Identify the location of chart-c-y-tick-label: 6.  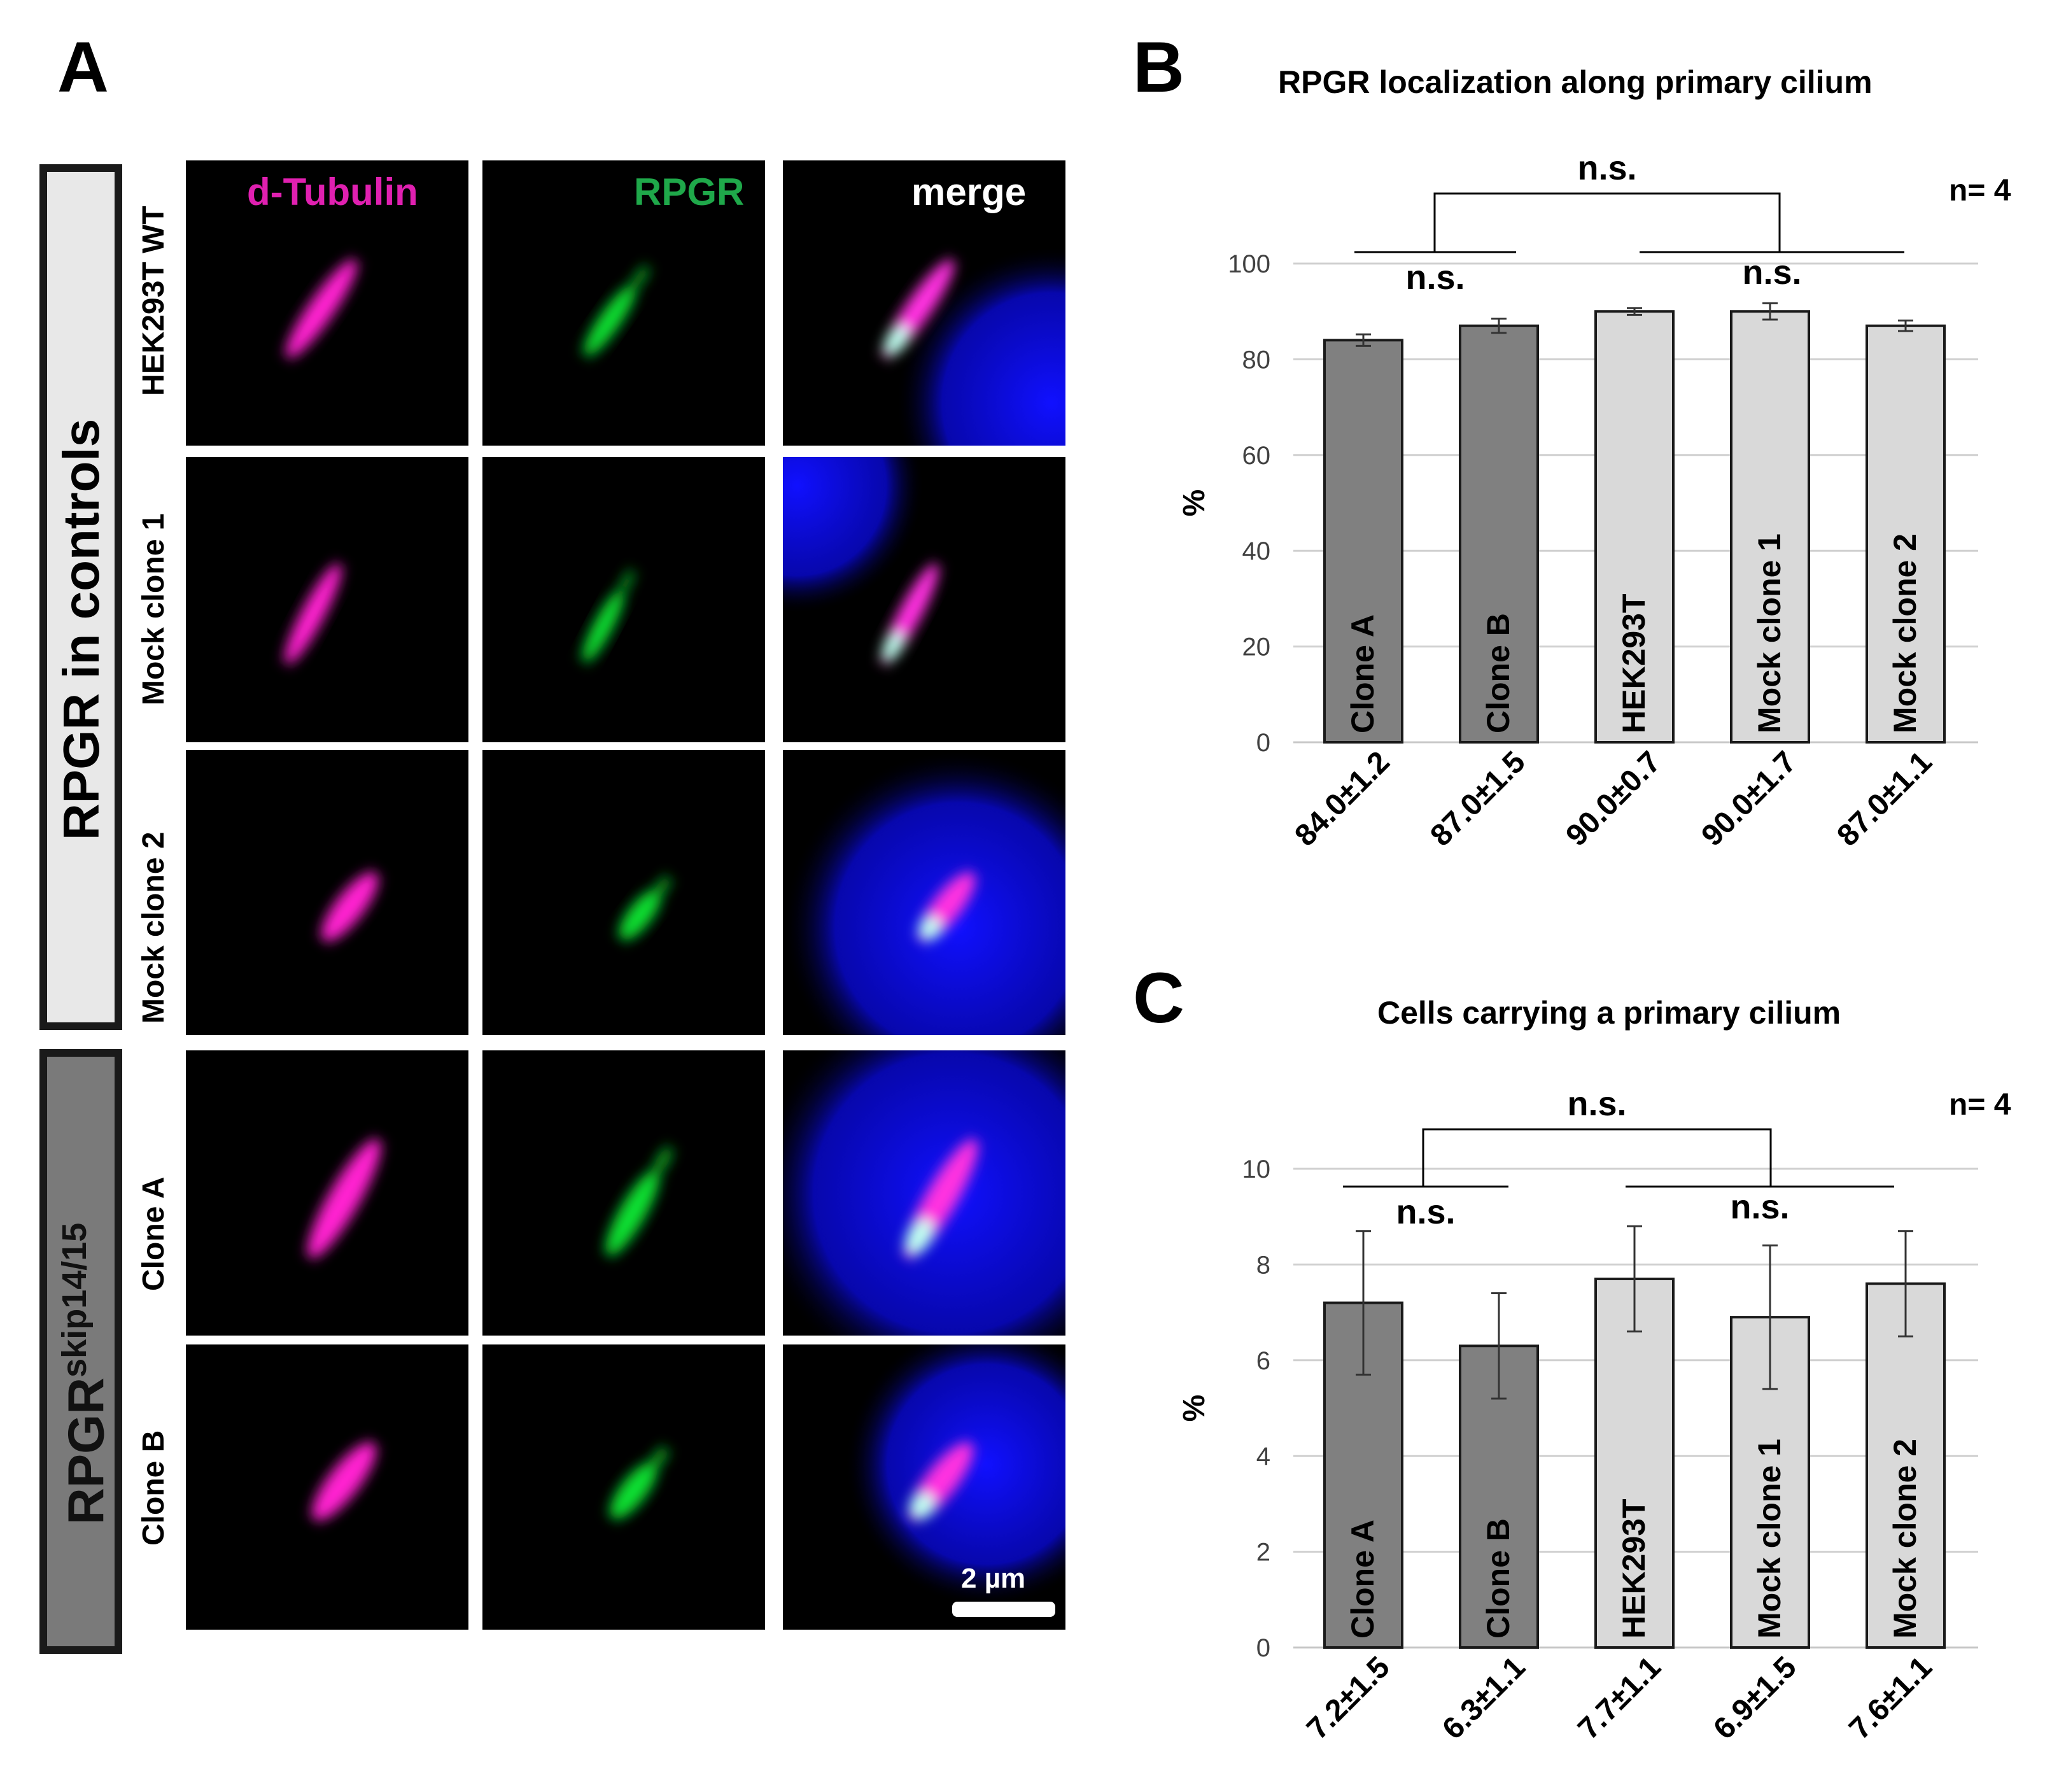
(1263, 1361).